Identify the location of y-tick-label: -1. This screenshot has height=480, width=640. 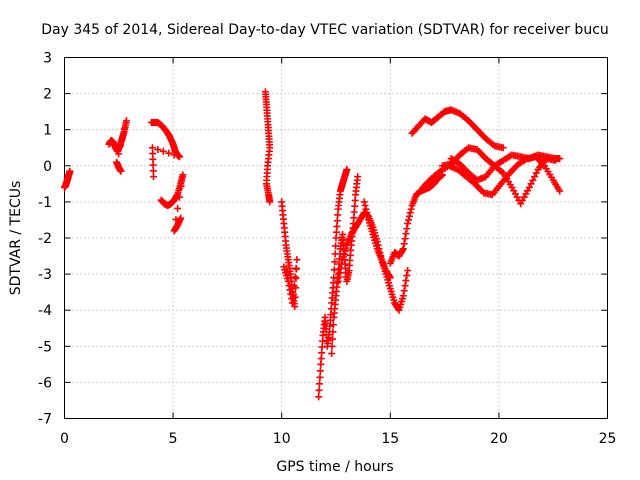
(45, 203).